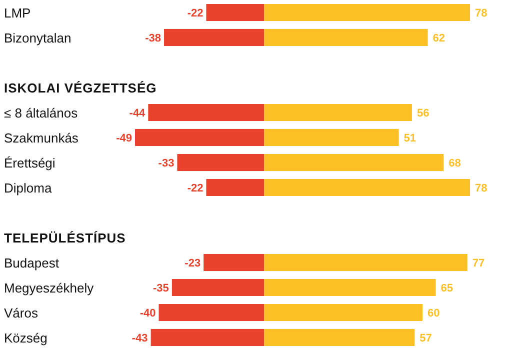  Describe the element at coordinates (41, 113) in the screenshot. I see `y-tick-label: ≤ 8 általános` at that location.